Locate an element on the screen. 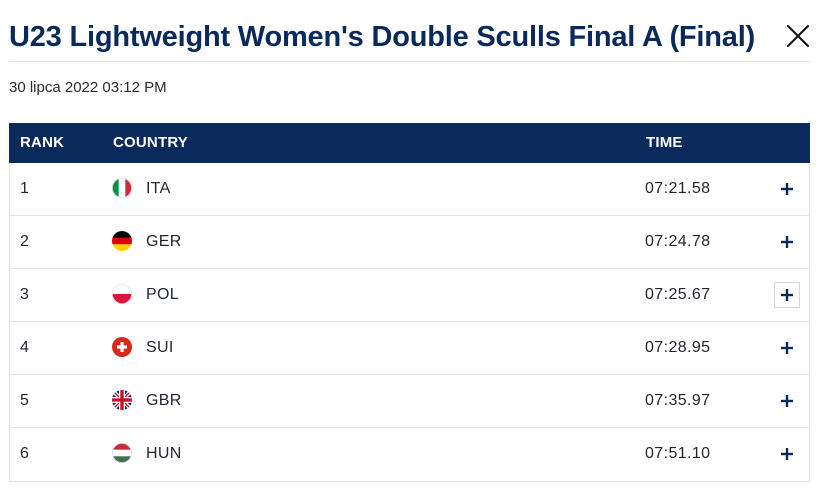 This screenshot has width=819, height=489. country-code: SUI is located at coordinates (160, 347).